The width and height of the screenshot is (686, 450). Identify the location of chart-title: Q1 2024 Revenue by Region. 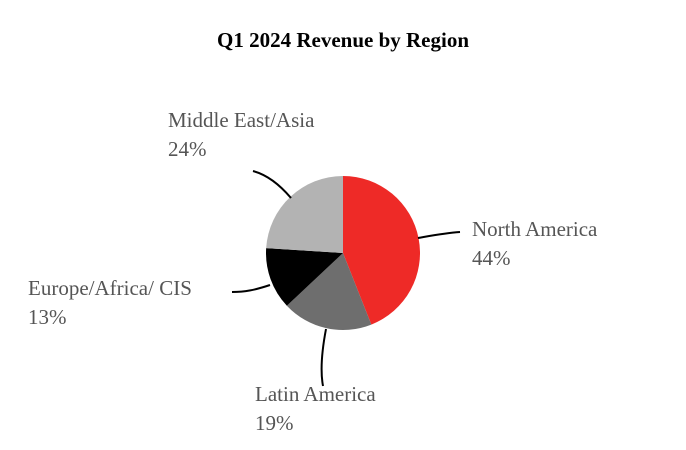
(343, 40).